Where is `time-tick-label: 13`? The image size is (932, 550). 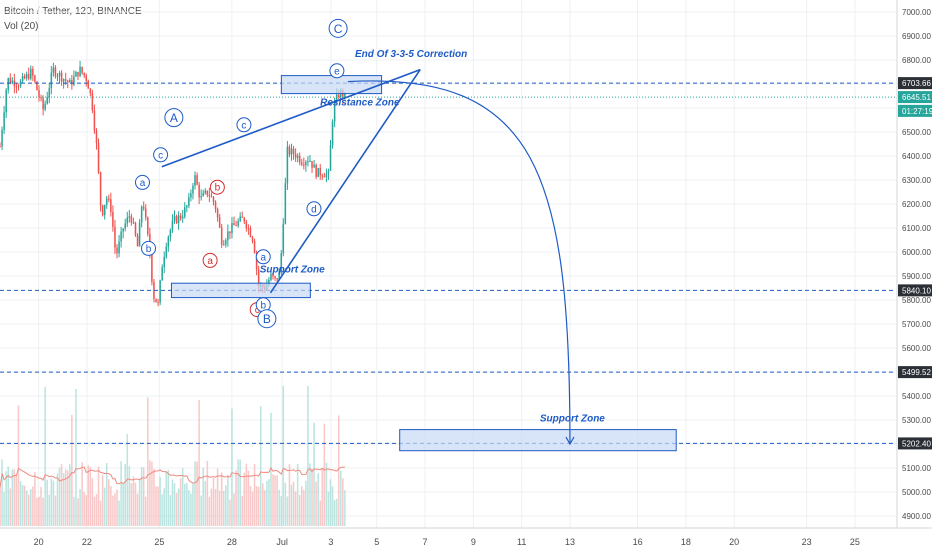
time-tick-label: 13 is located at coordinates (570, 542).